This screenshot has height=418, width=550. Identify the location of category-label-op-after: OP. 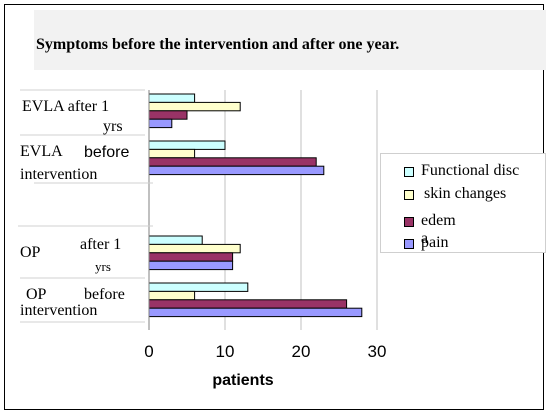
(30, 252).